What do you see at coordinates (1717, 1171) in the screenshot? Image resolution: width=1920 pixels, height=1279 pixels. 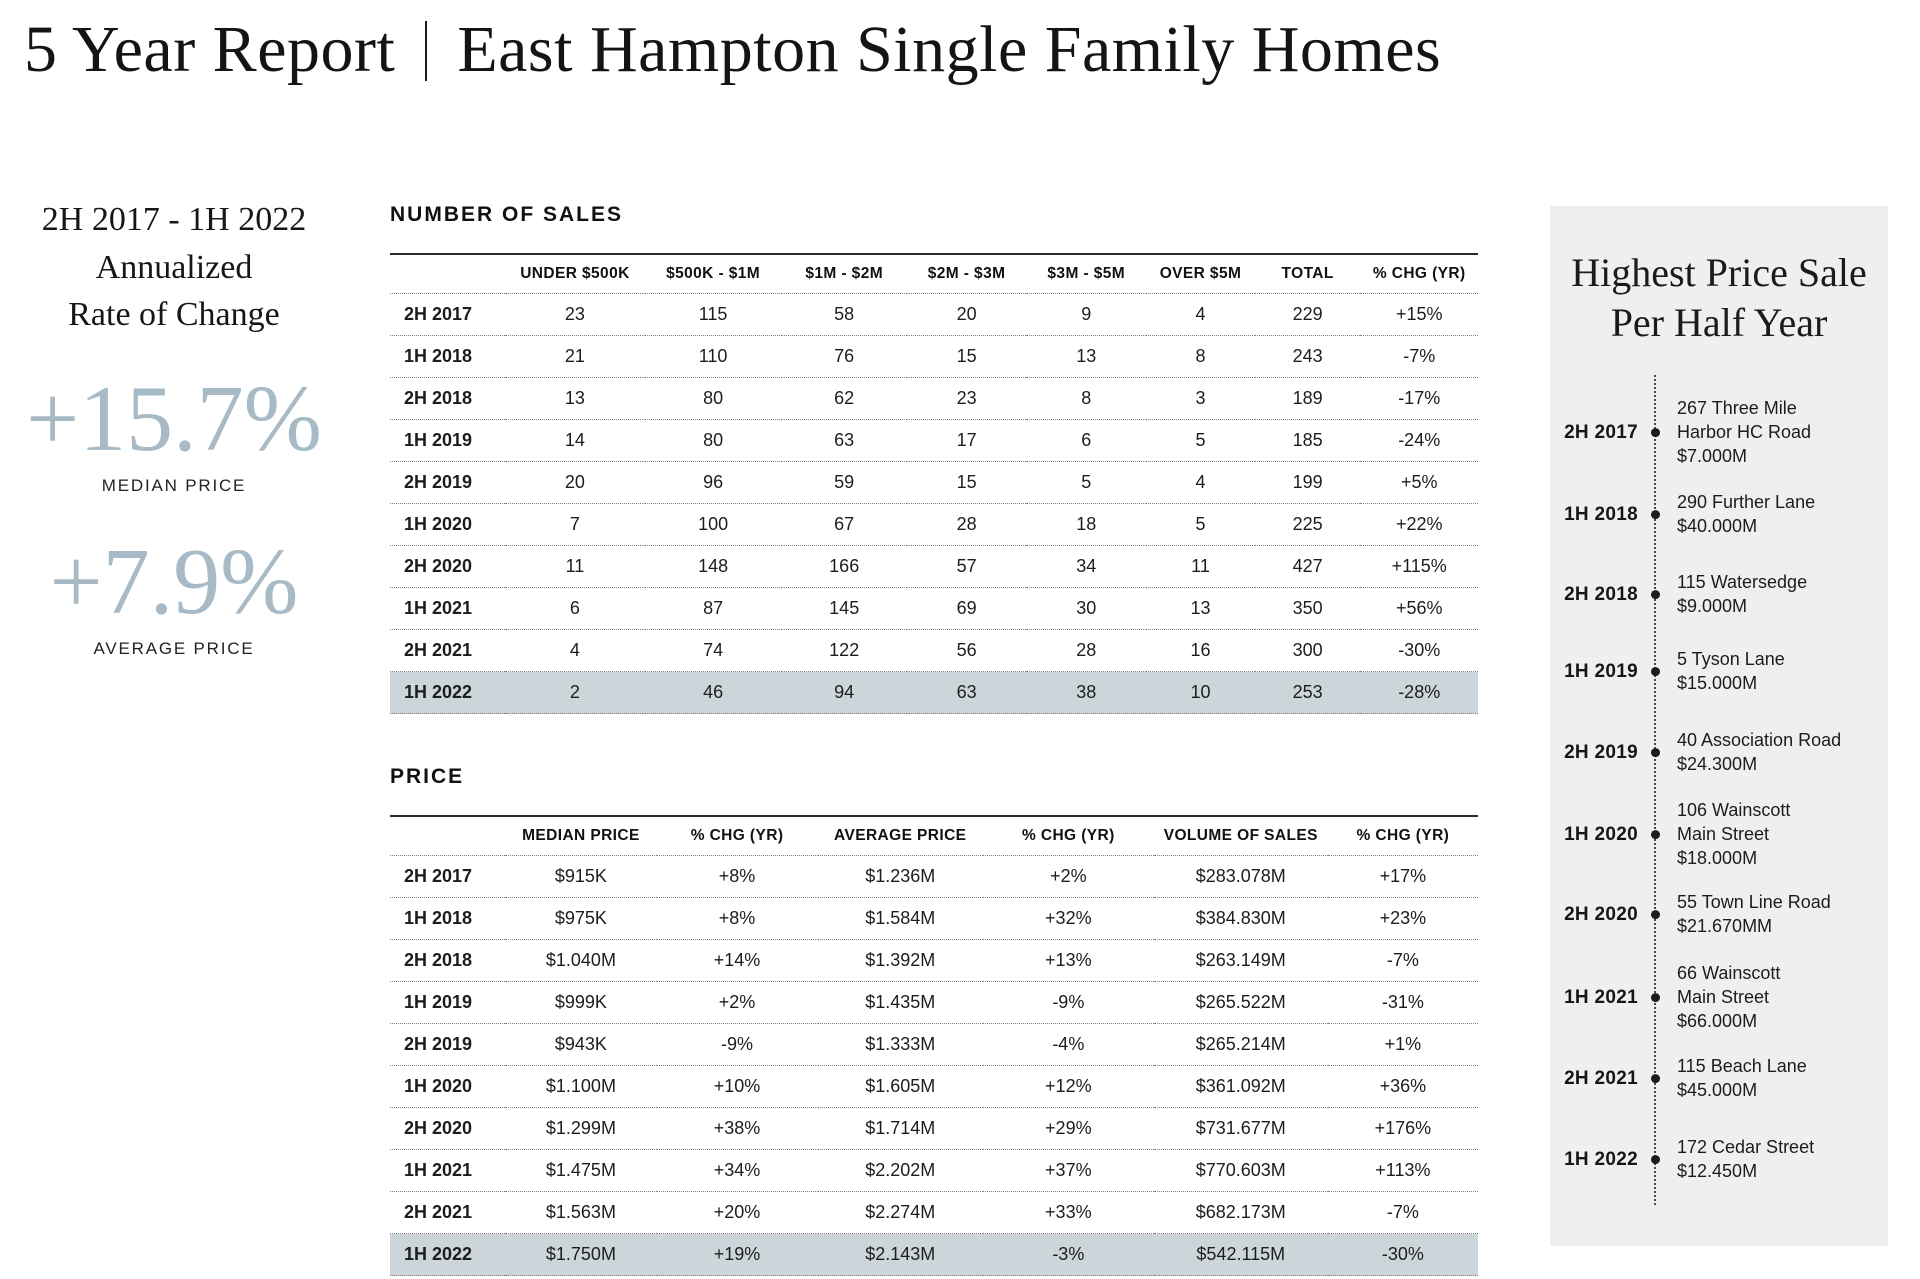 I see `timeline-sale-line: $12.450M` at bounding box center [1717, 1171].